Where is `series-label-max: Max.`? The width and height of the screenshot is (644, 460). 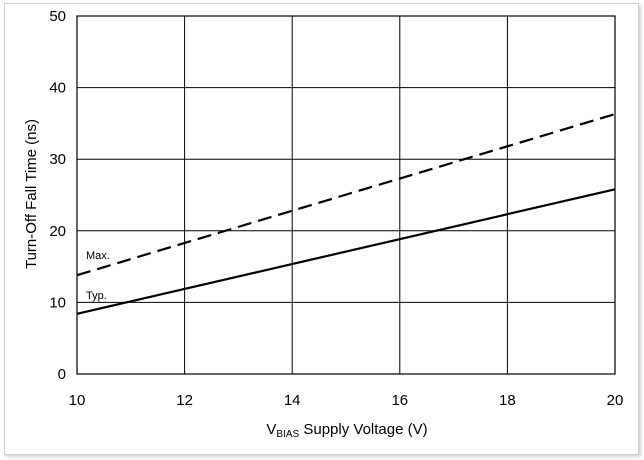 series-label-max: Max. is located at coordinates (98, 256).